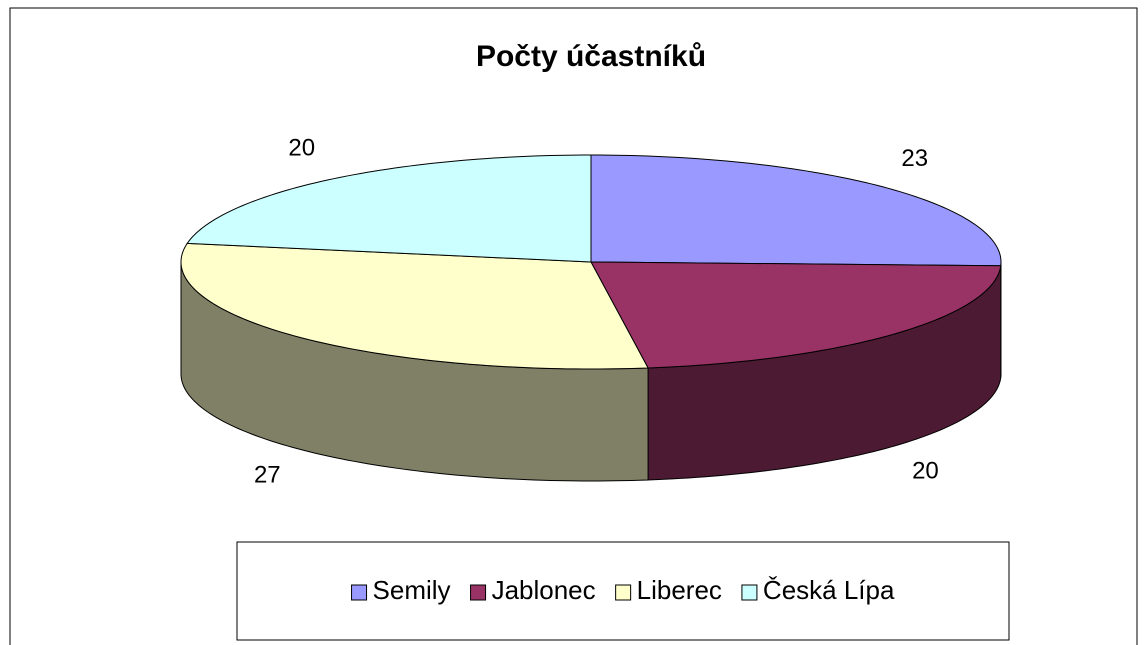 The width and height of the screenshot is (1147, 645). What do you see at coordinates (591, 56) in the screenshot?
I see `chart-title: Počty účastníků` at bounding box center [591, 56].